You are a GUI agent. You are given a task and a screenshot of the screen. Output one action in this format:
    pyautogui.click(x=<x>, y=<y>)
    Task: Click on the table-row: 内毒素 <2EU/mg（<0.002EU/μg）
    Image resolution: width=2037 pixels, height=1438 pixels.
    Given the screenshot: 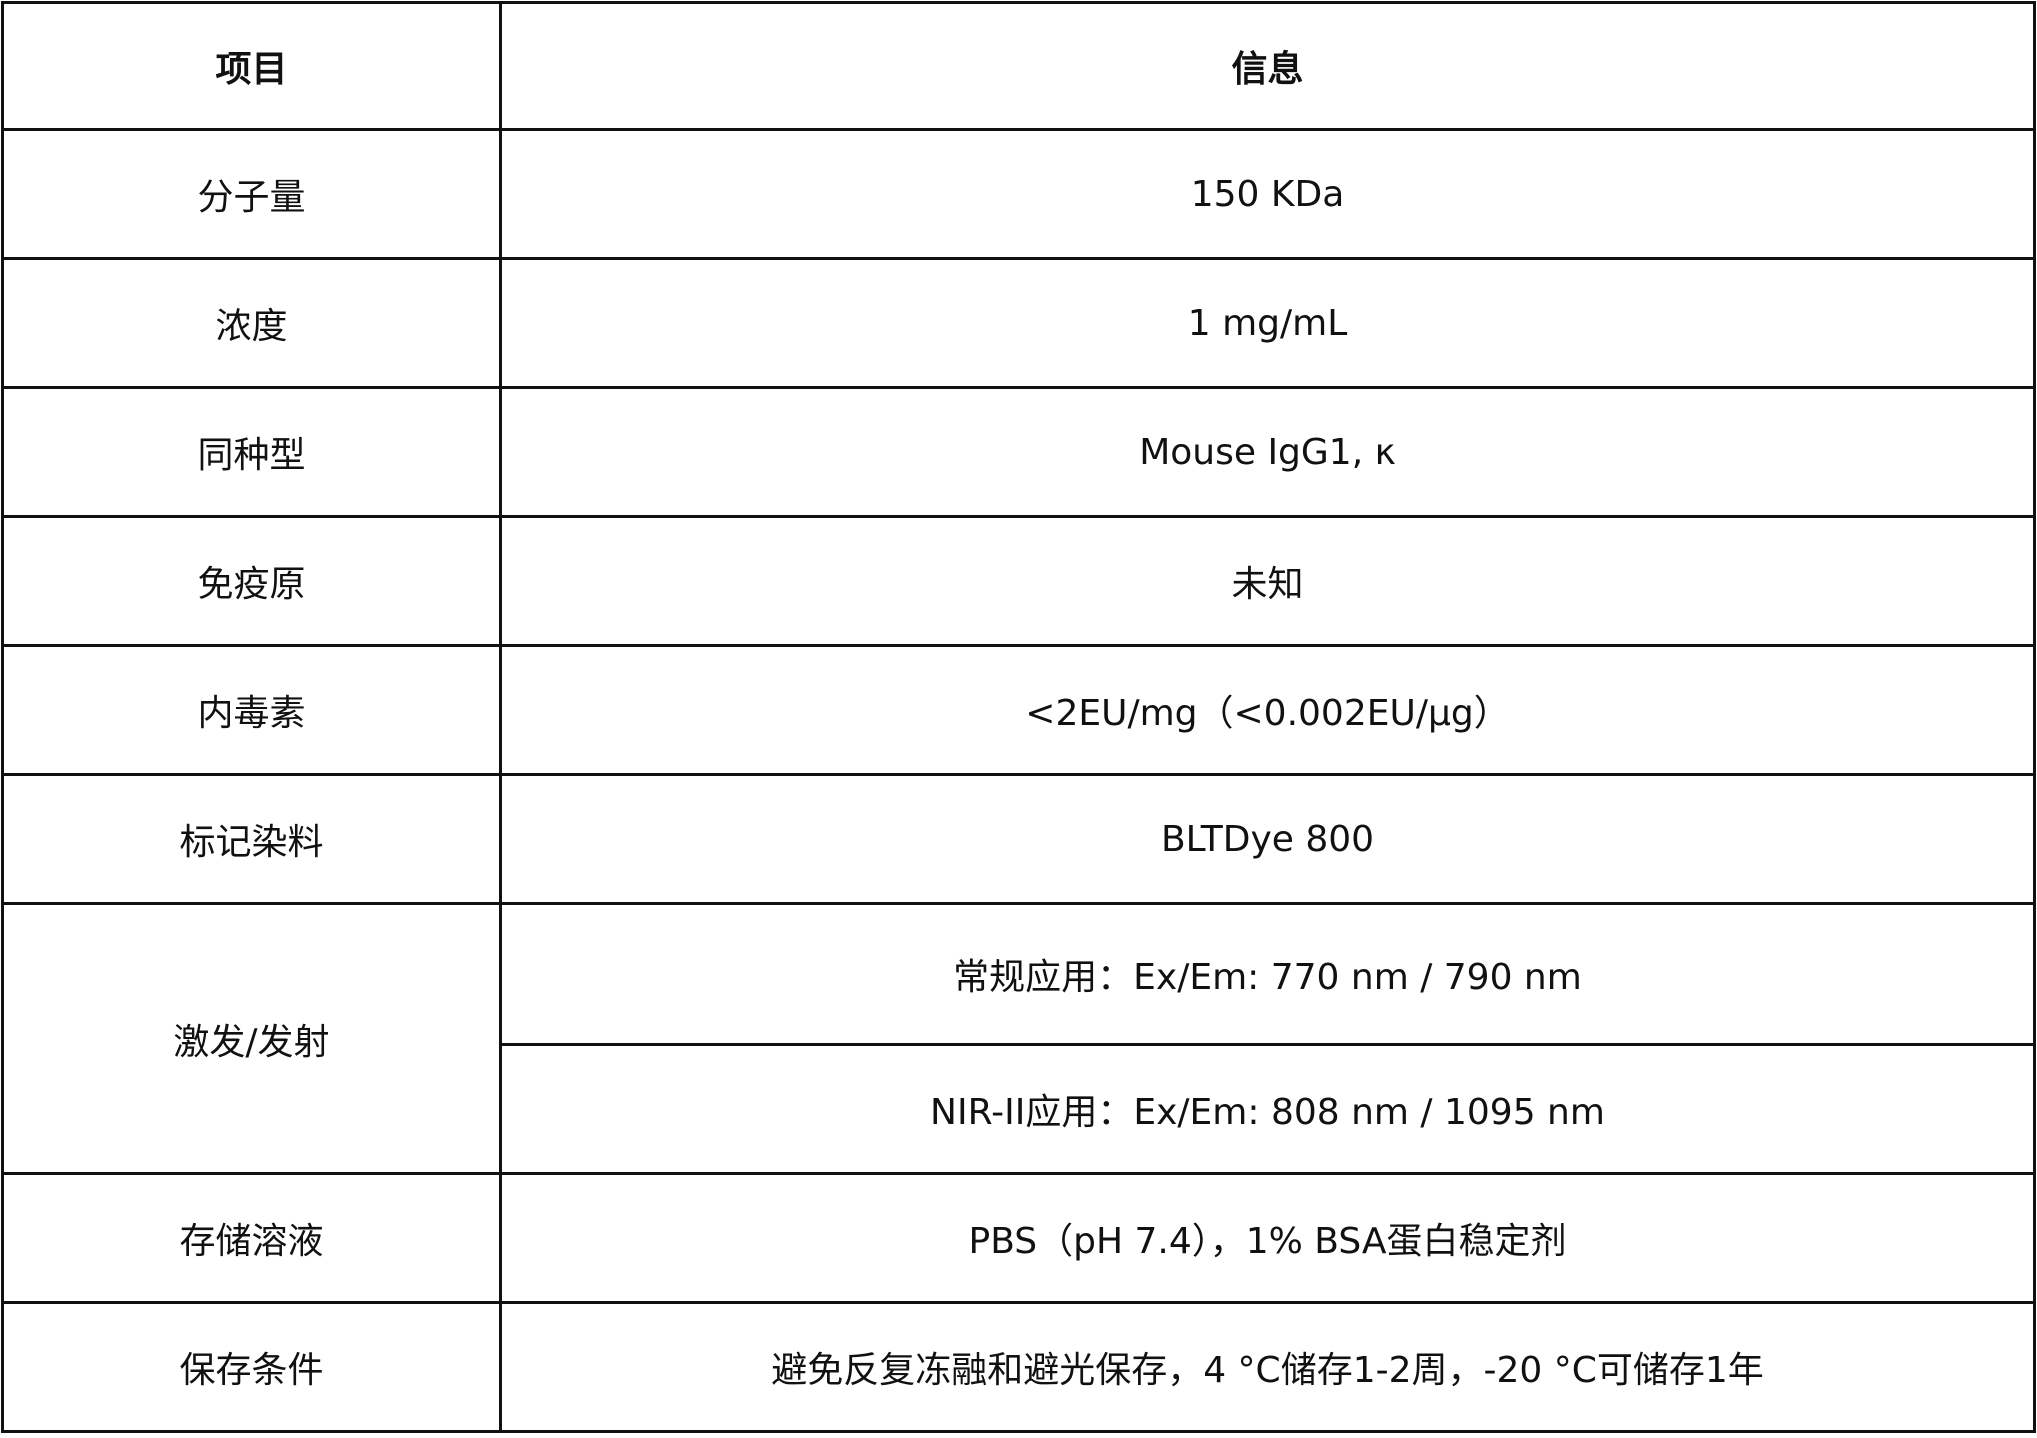 What is the action you would take?
    pyautogui.click(x=1018, y=710)
    